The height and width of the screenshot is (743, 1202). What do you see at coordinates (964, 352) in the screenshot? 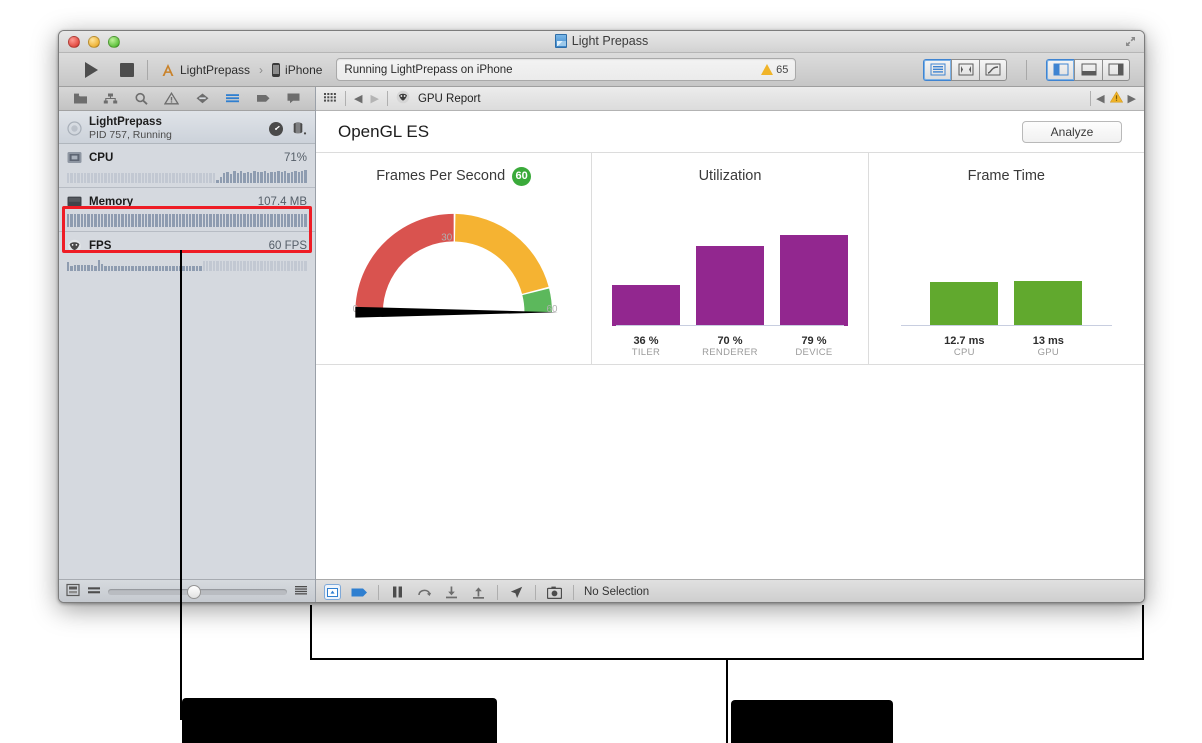
I see `bar-category-label: CPU` at bounding box center [964, 352].